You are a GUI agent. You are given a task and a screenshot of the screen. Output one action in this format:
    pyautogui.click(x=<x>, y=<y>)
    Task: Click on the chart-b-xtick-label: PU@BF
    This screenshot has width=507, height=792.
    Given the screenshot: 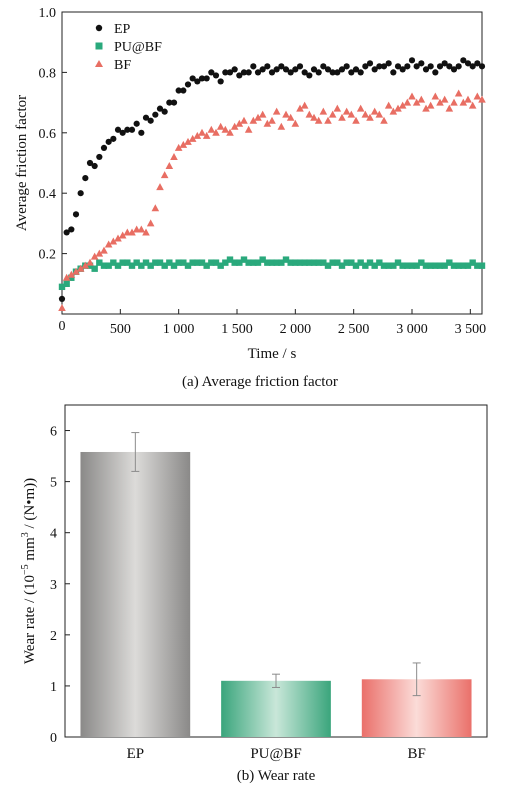 What is the action you would take?
    pyautogui.click(x=275, y=754)
    